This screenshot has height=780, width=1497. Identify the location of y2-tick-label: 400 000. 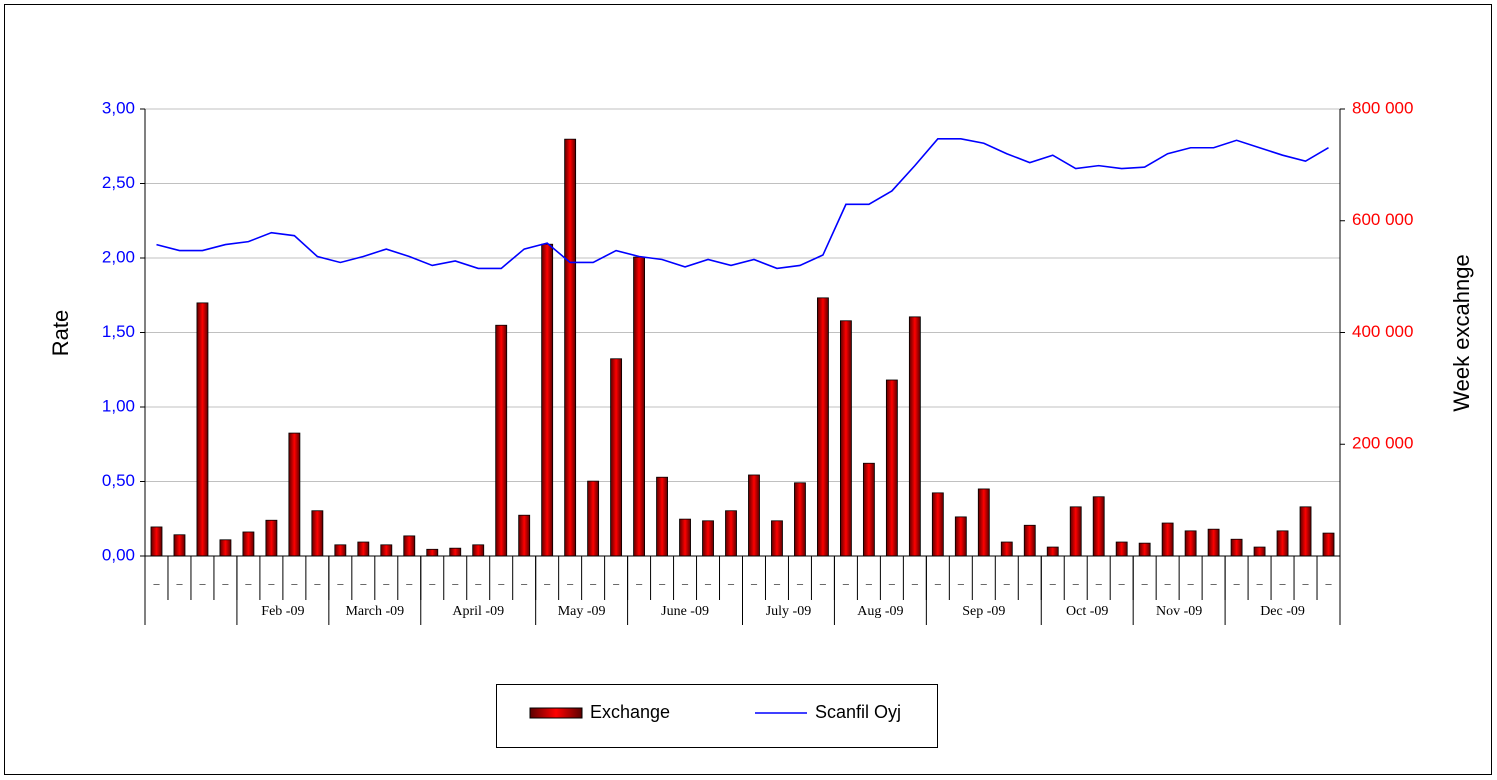
(1382, 331).